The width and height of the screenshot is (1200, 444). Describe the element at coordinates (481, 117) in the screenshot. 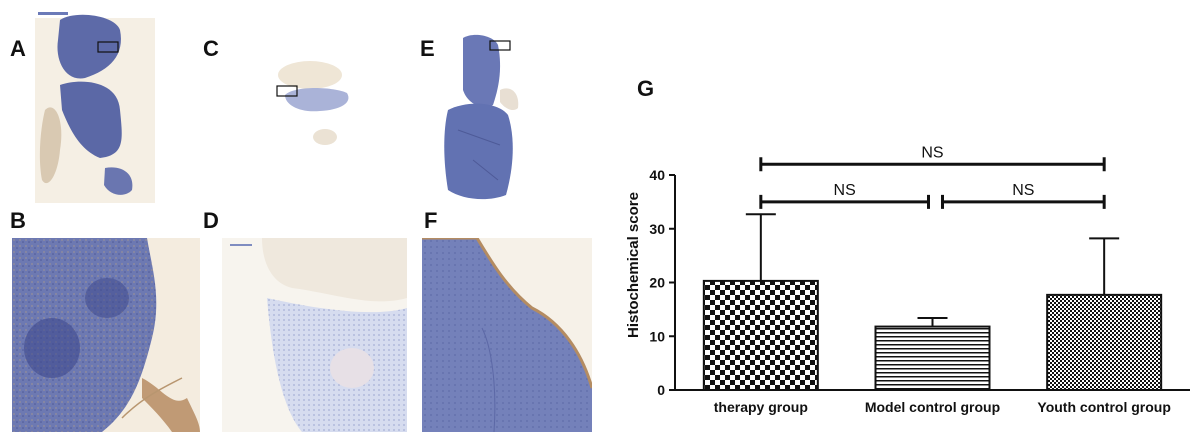

I see `micrograph-e` at that location.